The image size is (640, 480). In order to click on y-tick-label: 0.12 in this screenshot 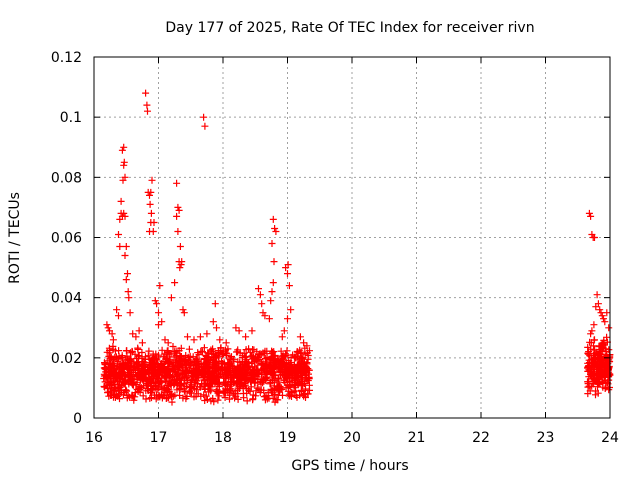, I will do `click(66, 58)`.